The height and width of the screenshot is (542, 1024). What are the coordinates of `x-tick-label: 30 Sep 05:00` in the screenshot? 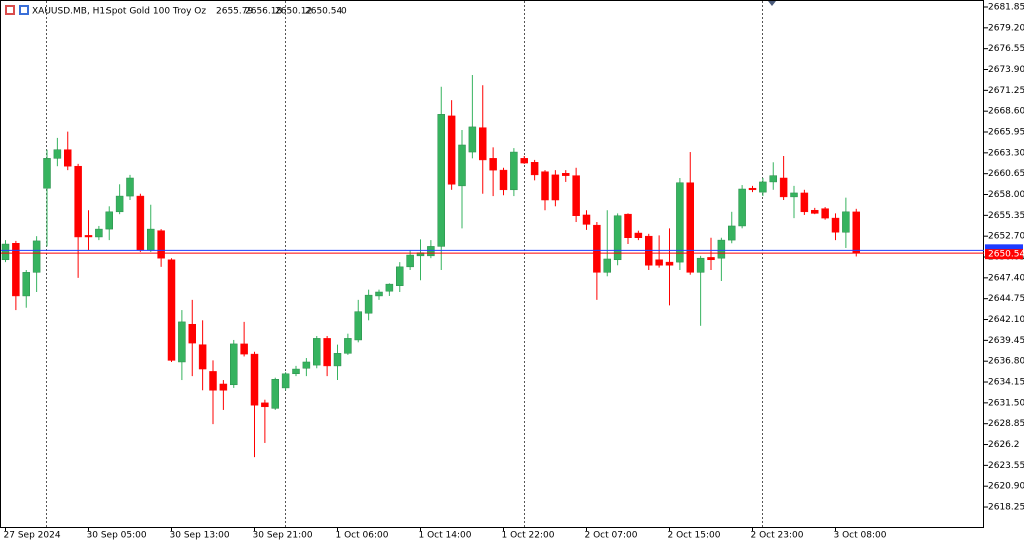 It's located at (117, 536).